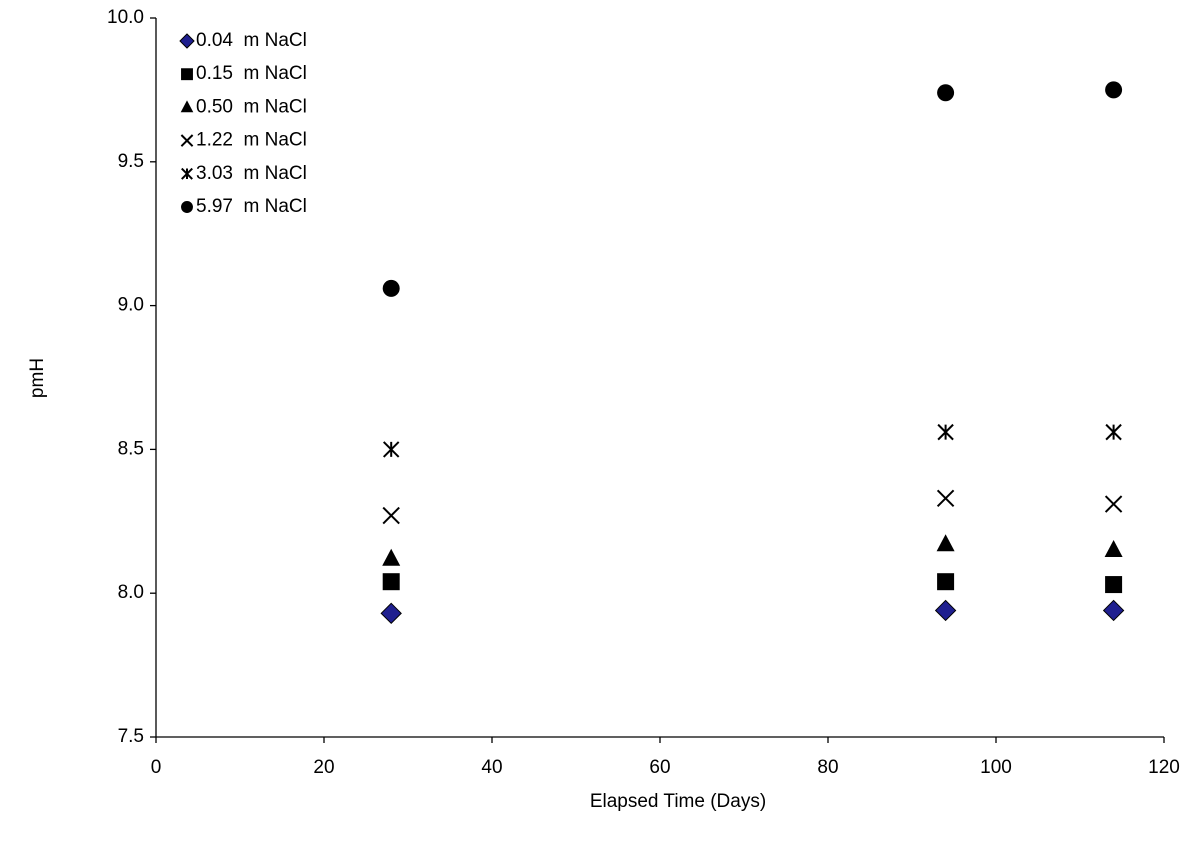  What do you see at coordinates (251, 40) in the screenshot?
I see `legend-label: 0.04 m NaCl` at bounding box center [251, 40].